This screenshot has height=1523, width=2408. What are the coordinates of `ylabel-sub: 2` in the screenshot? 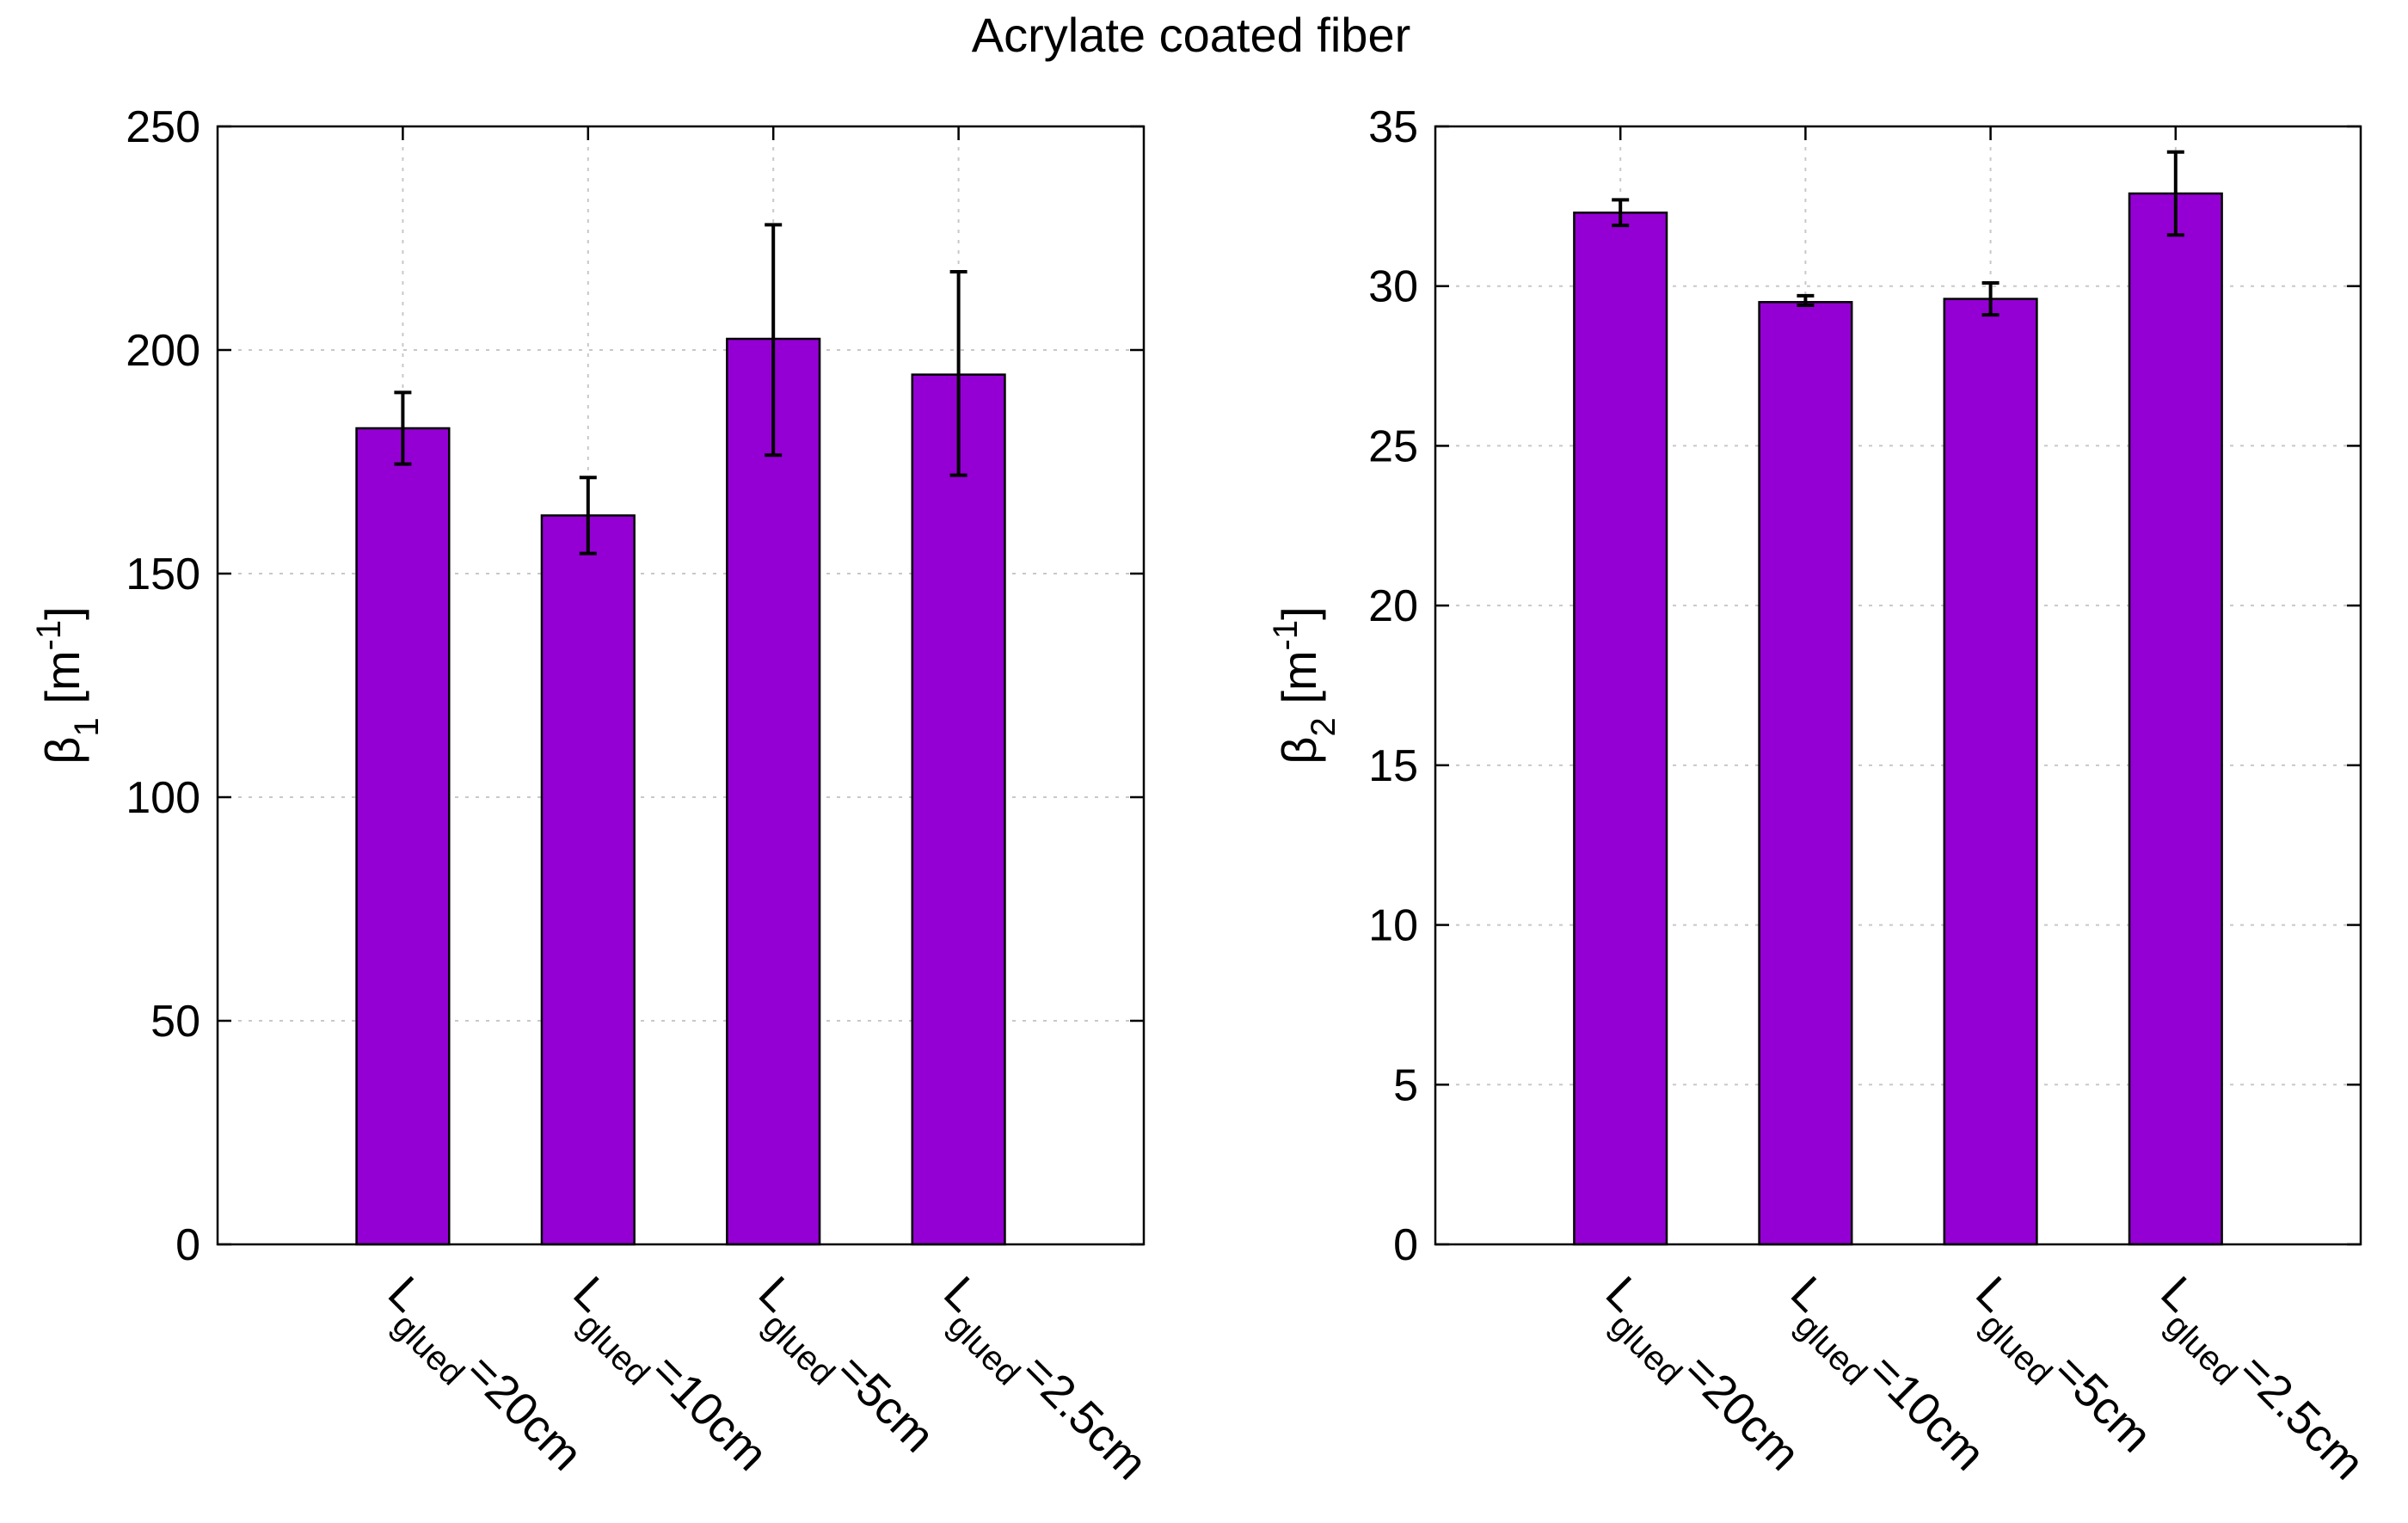 It's located at (1323, 726).